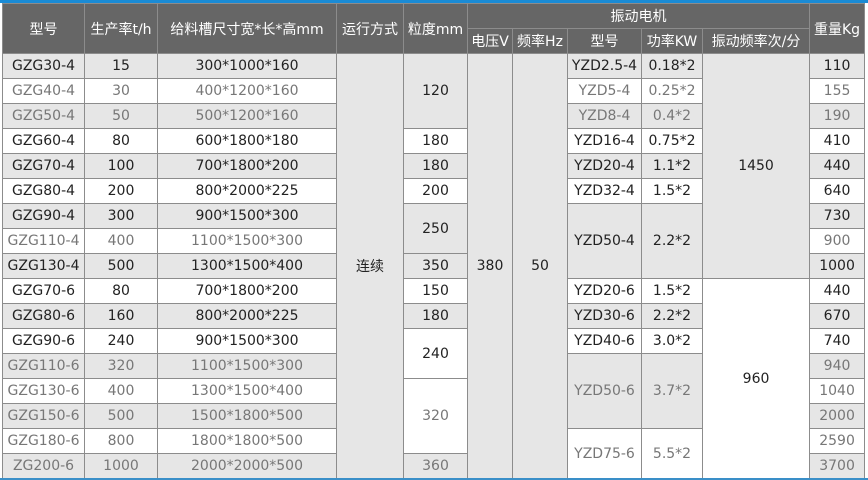 The height and width of the screenshot is (480, 868). Describe the element at coordinates (672, 391) in the screenshot. I see `power-cell: 3.7*2` at that location.